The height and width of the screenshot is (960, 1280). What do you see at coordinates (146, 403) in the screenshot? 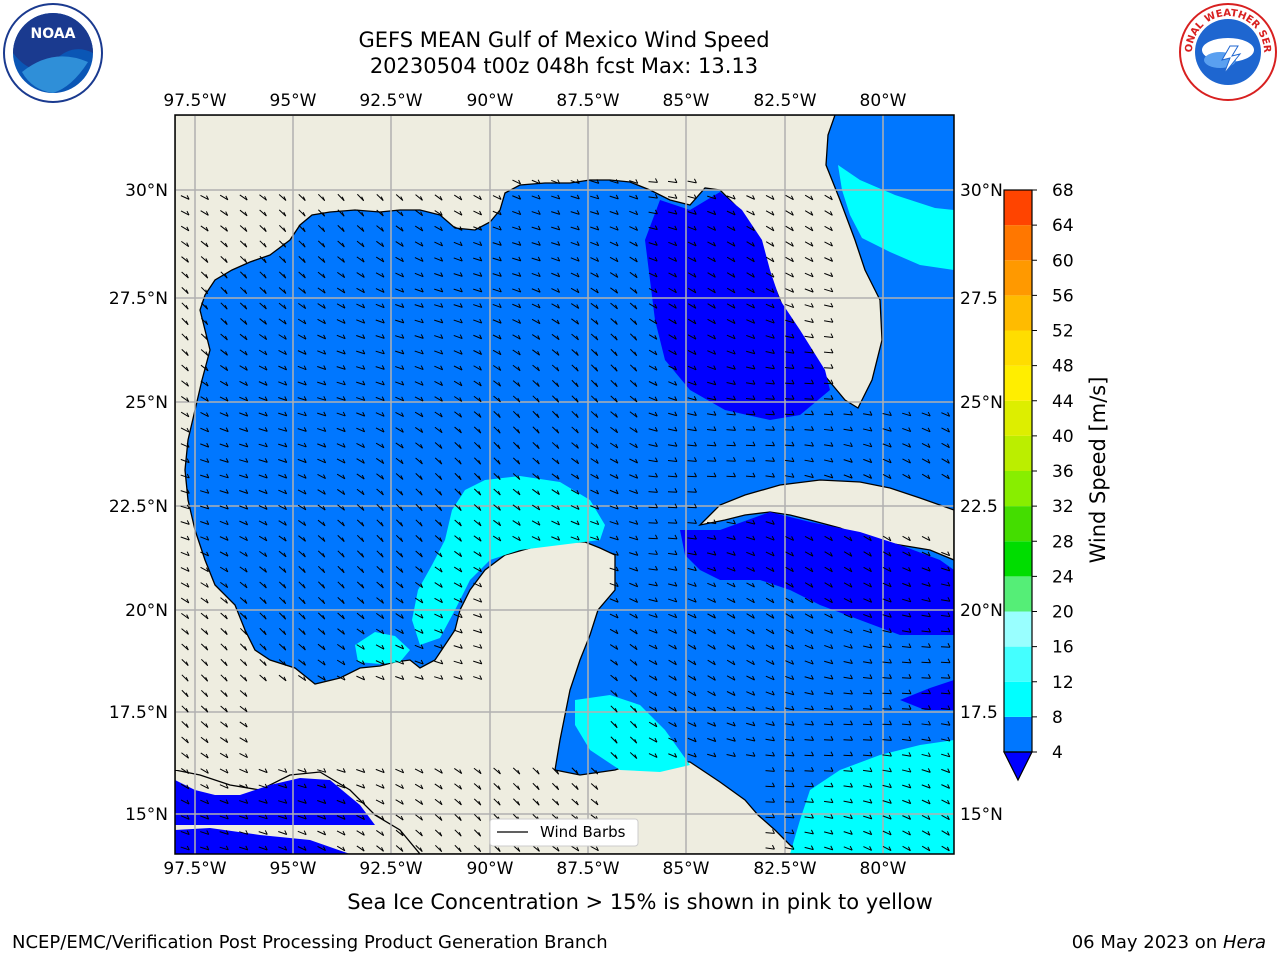
I see `lat-label-left: 25°N` at bounding box center [146, 403].